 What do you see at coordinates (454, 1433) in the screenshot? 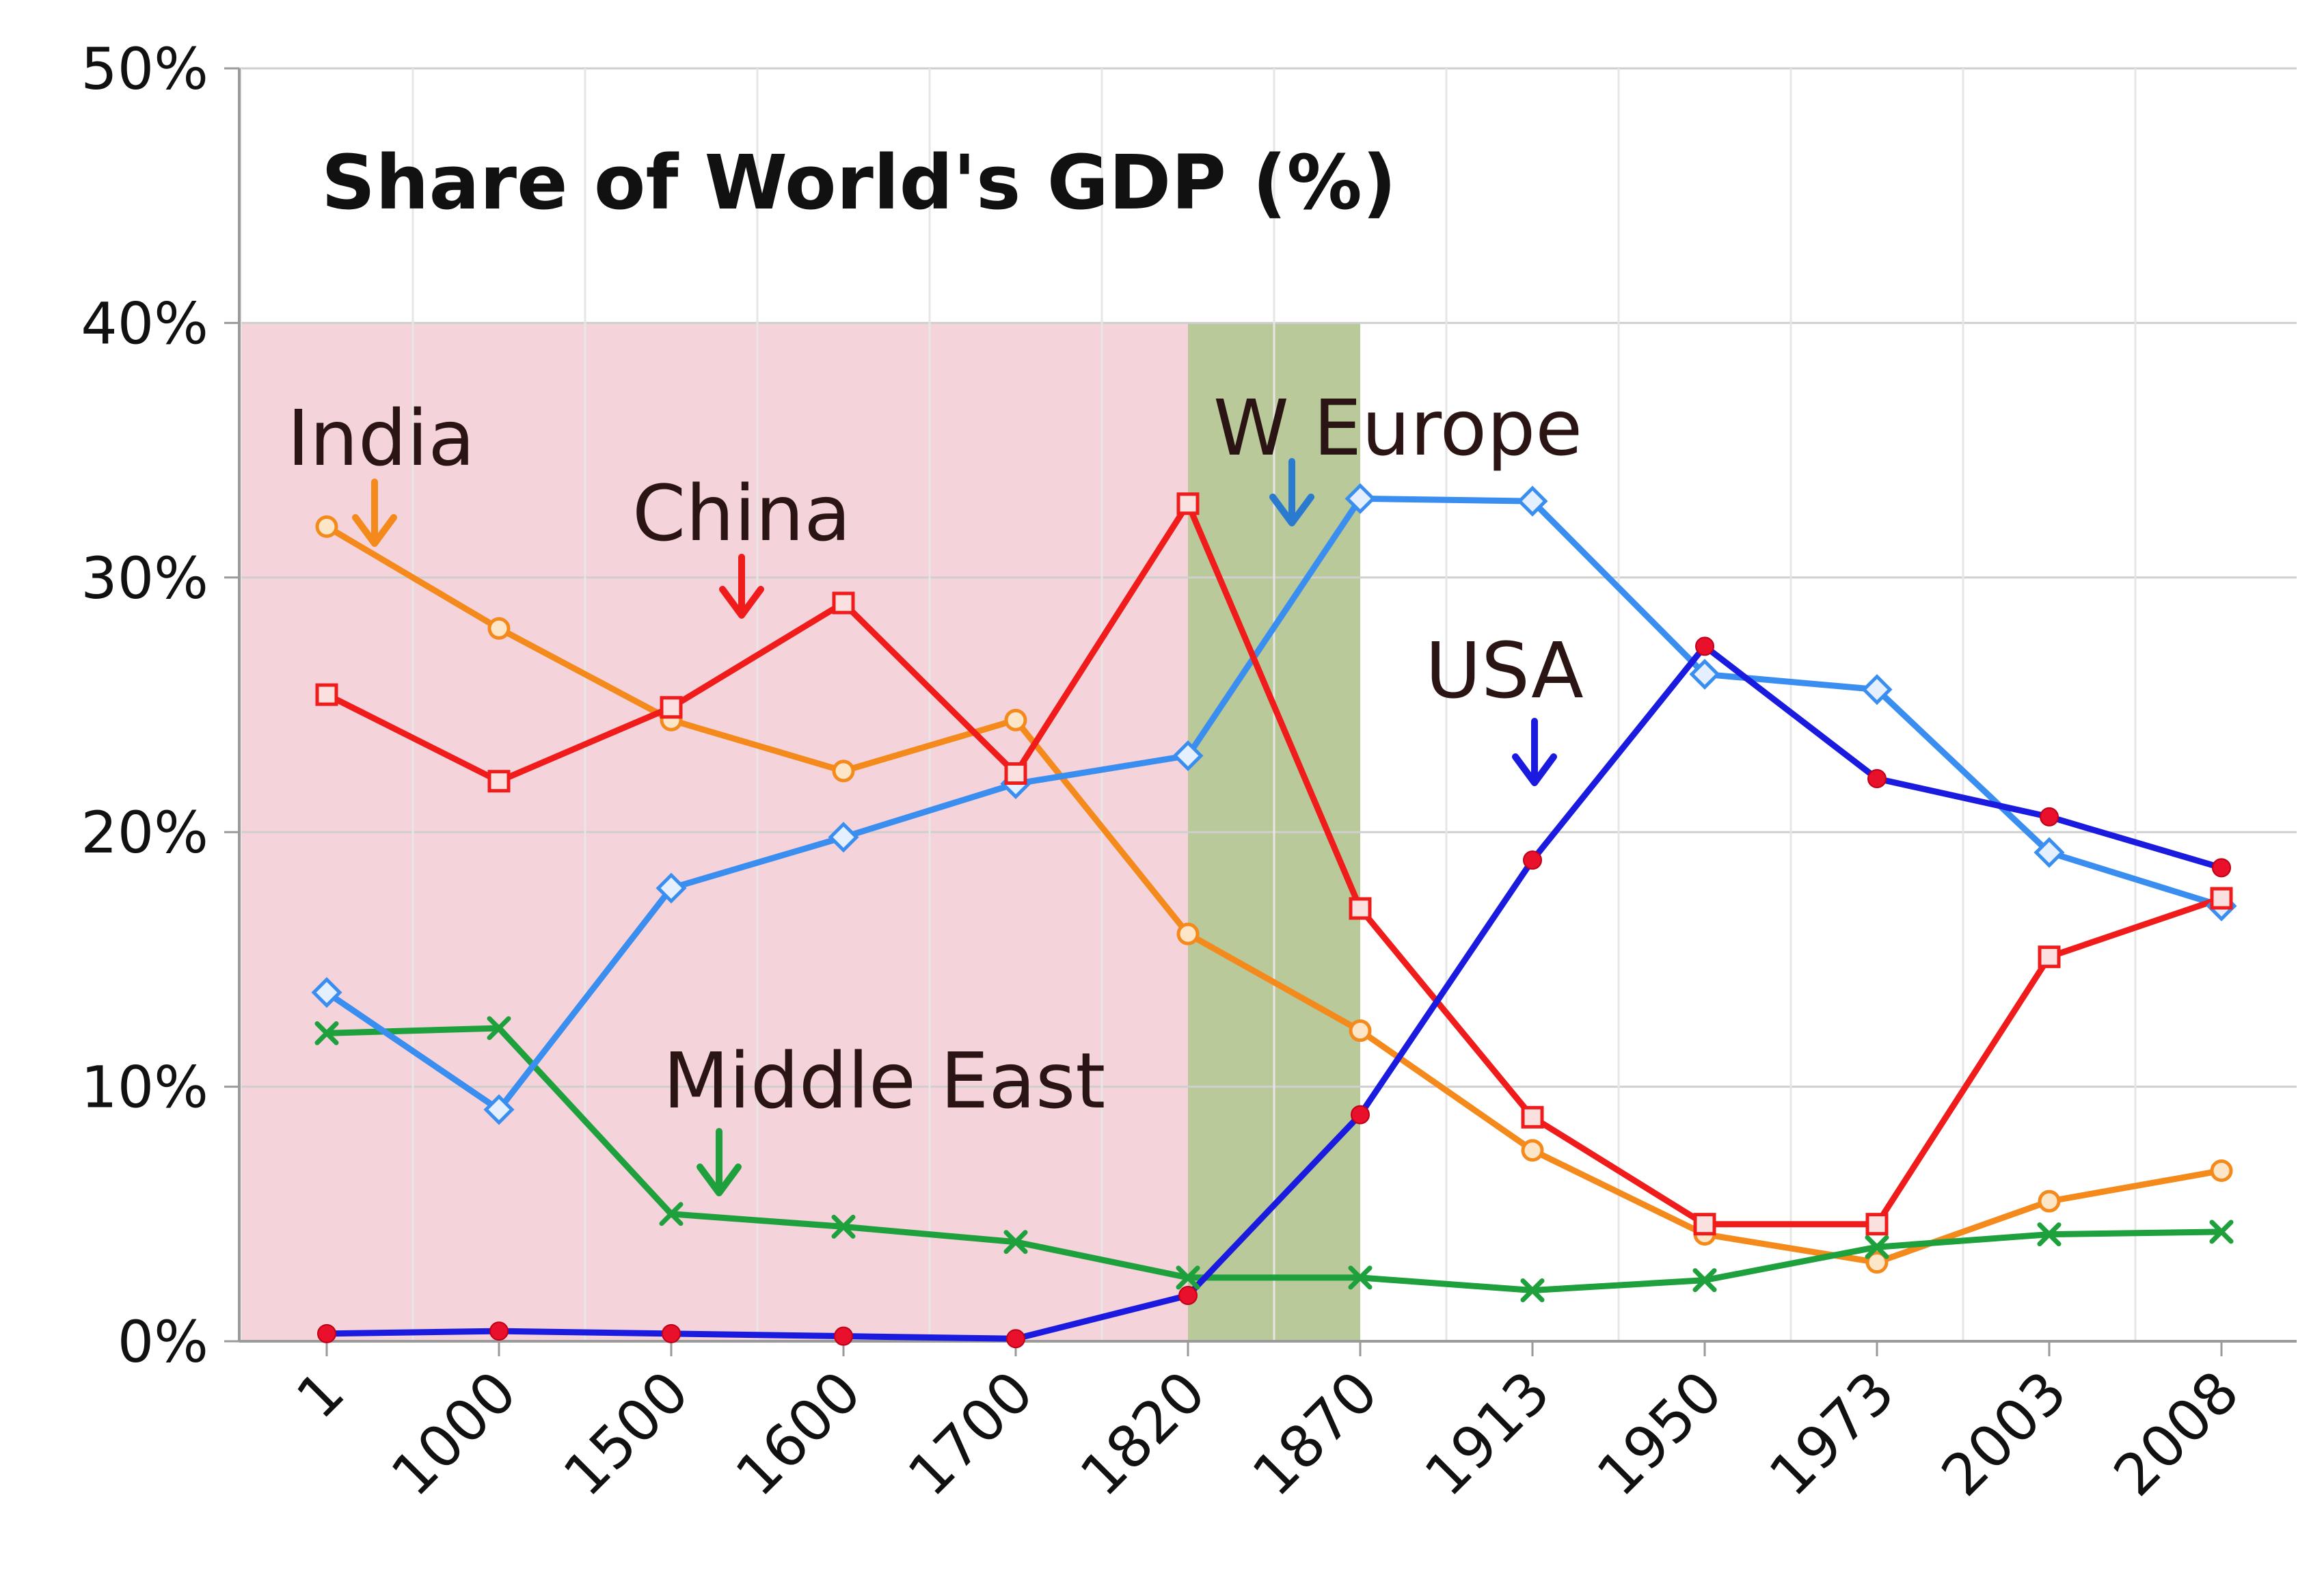
I see `xtick-label: 1000` at bounding box center [454, 1433].